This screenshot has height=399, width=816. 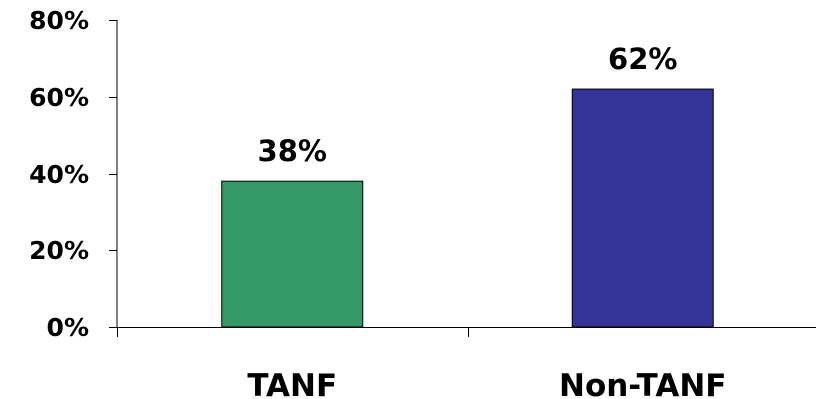 I want to click on bar-non-tanf, so click(x=642, y=208).